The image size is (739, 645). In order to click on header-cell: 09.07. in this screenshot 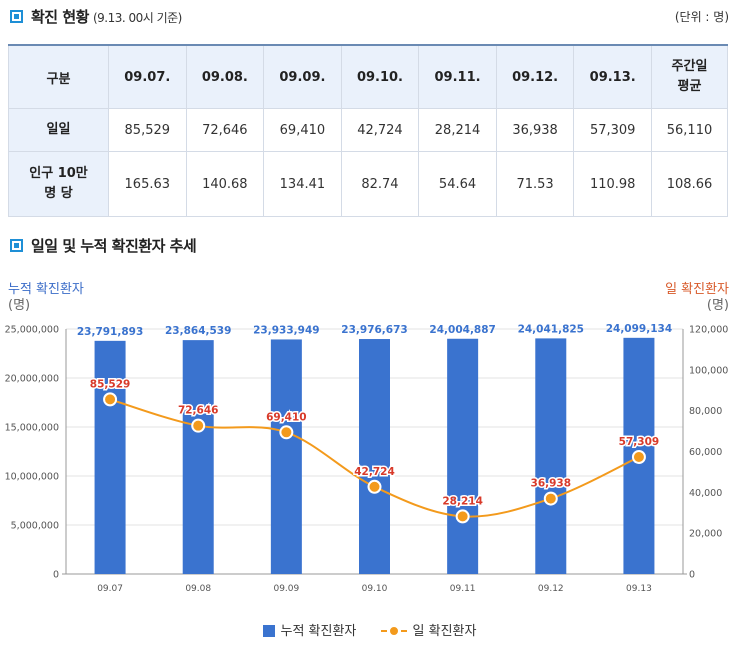, I will do `click(147, 76)`.